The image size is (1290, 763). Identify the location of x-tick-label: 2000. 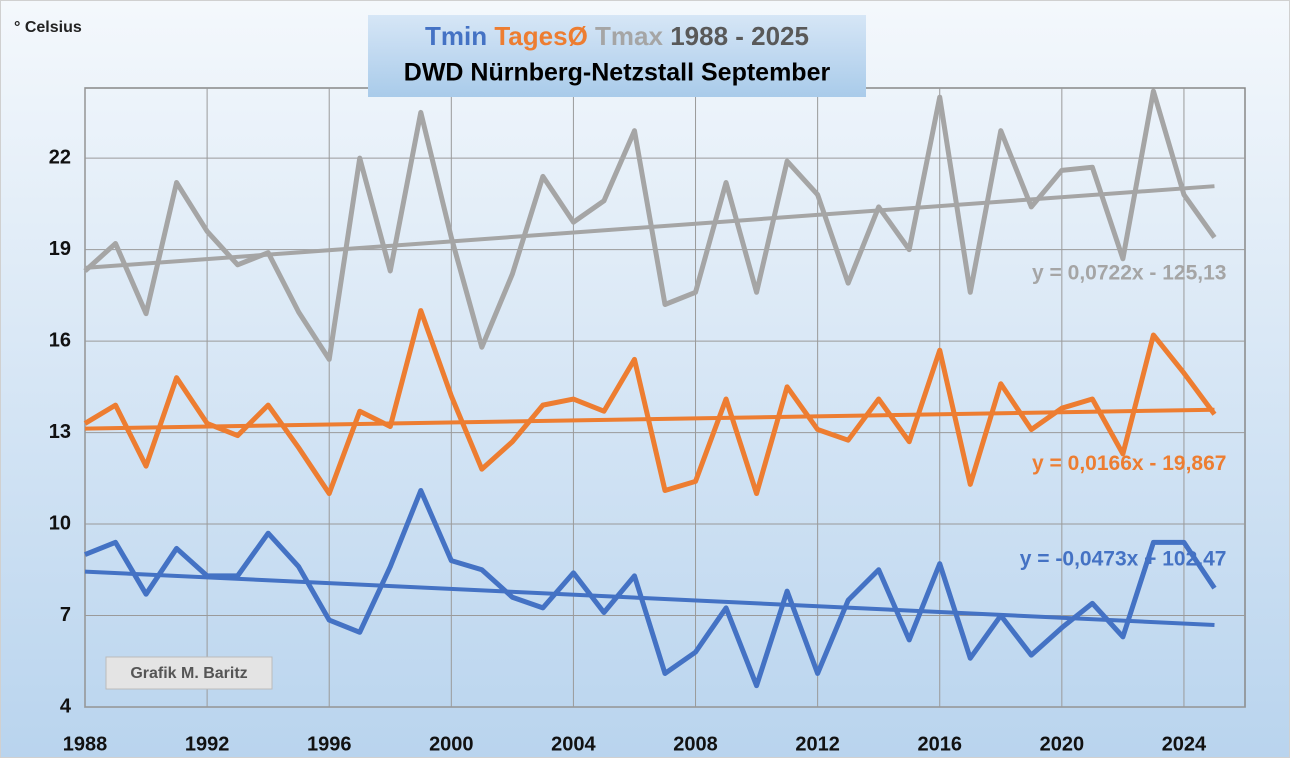
(451, 744).